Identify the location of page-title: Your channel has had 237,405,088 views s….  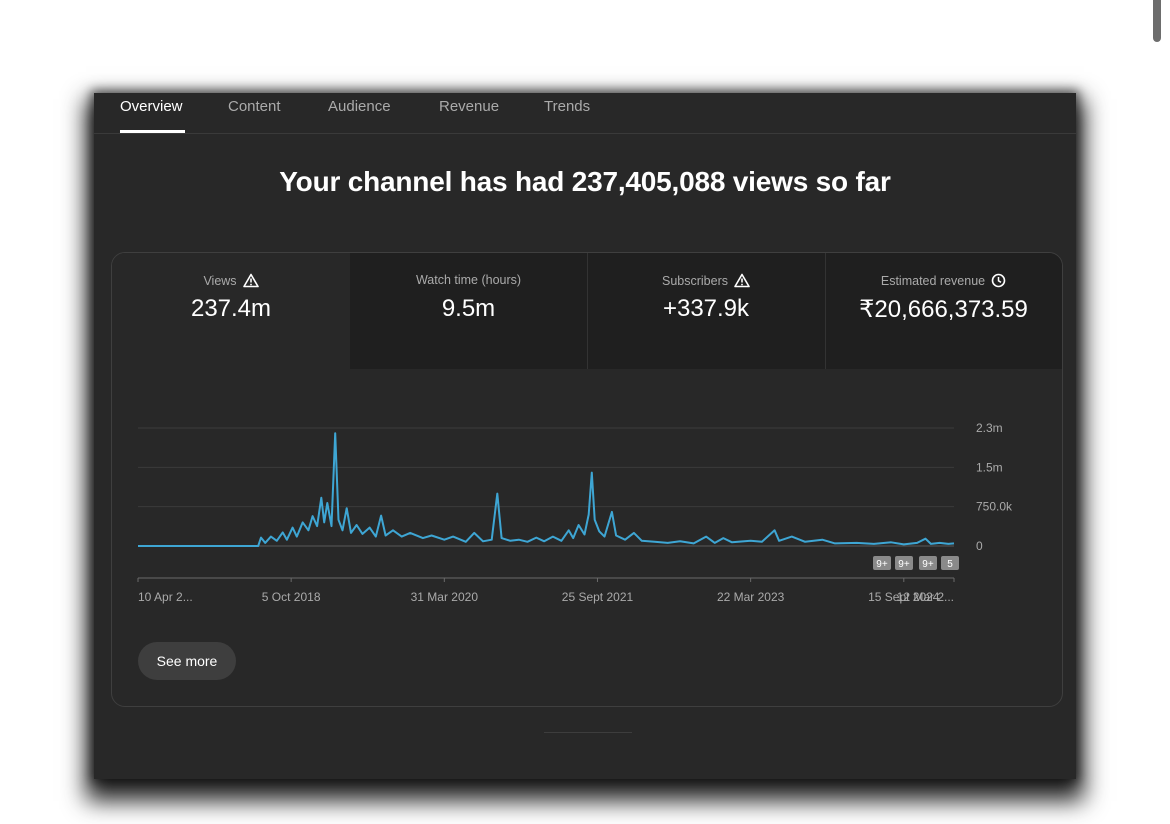
(585, 181).